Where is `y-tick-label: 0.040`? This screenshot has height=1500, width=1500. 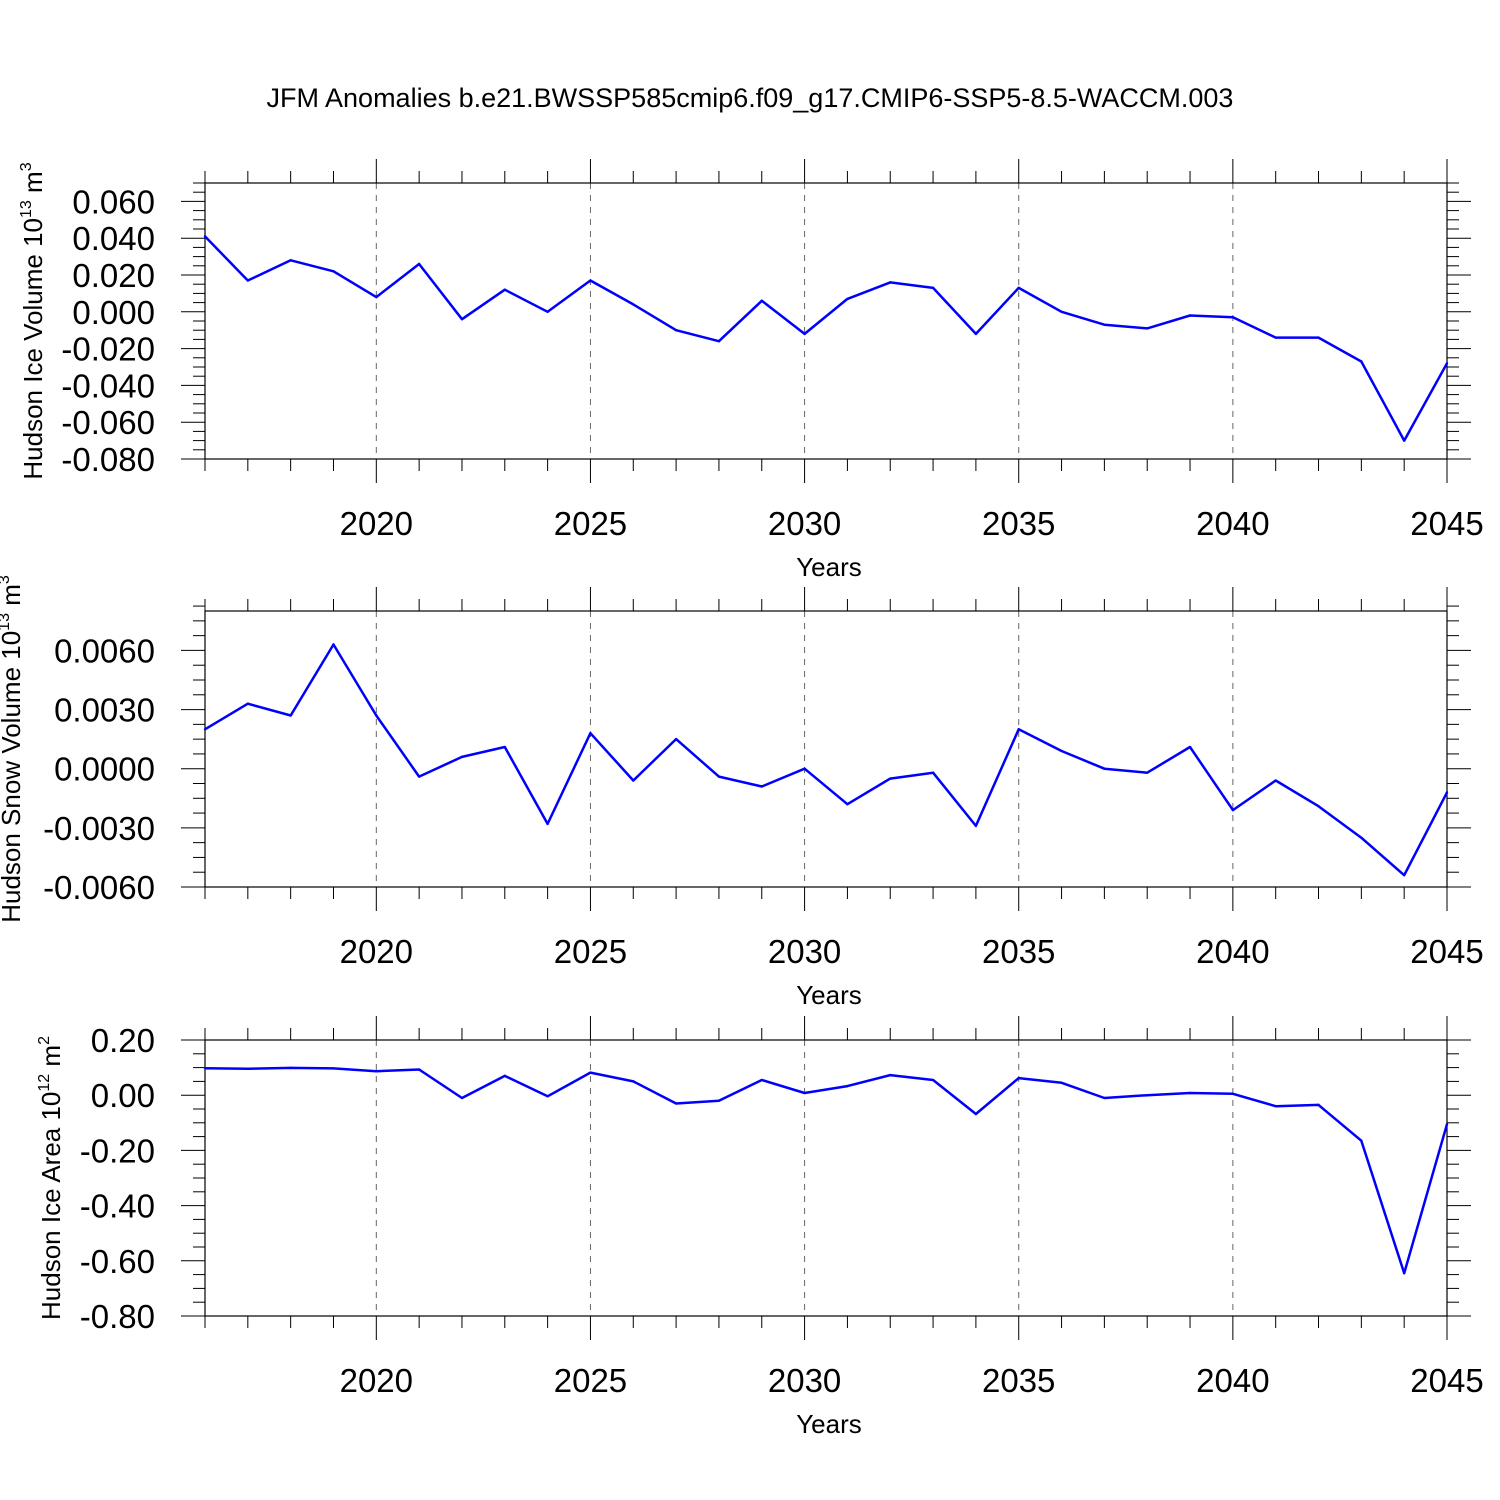 y-tick-label: 0.040 is located at coordinates (113, 238).